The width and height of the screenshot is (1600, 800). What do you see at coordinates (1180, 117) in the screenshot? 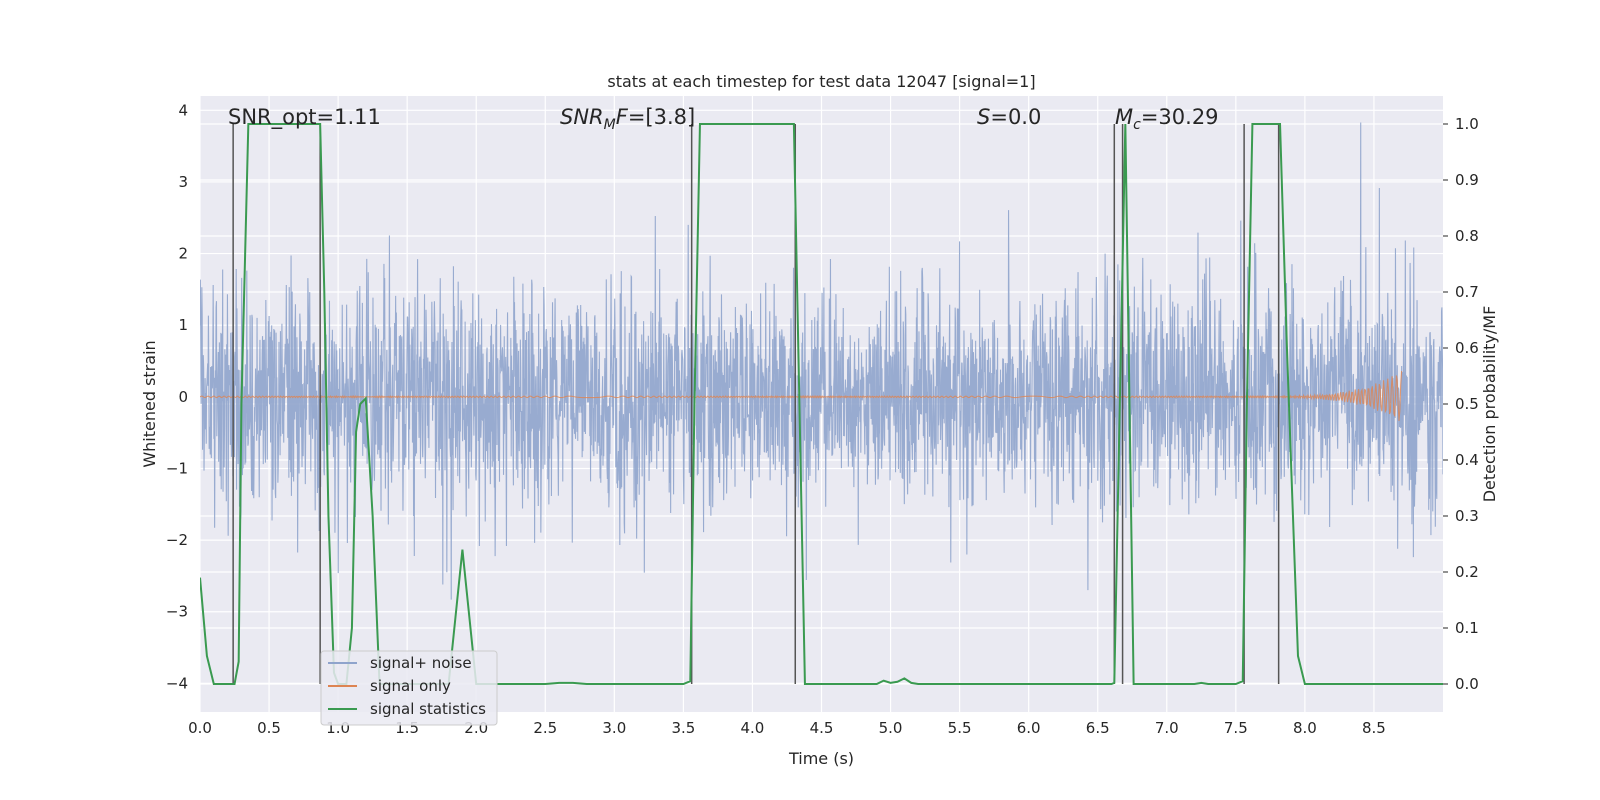
I see `annotation-mc-value: =30.29` at bounding box center [1180, 117].